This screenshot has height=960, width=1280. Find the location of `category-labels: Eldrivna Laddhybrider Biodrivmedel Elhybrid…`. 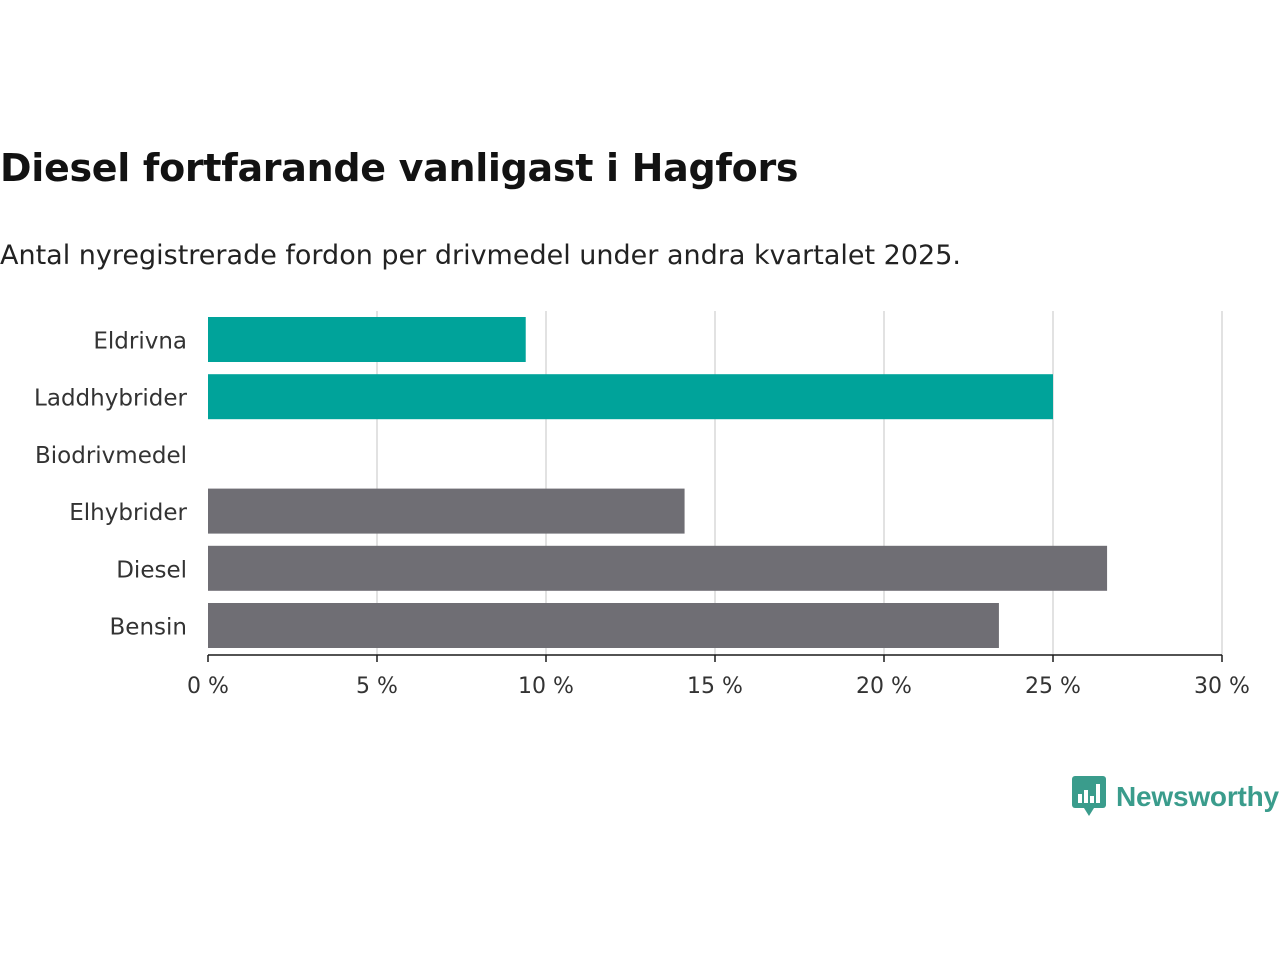

category-labels: Eldrivna Laddhybrider Biodrivmedel Elhybrid… is located at coordinates (110, 485).